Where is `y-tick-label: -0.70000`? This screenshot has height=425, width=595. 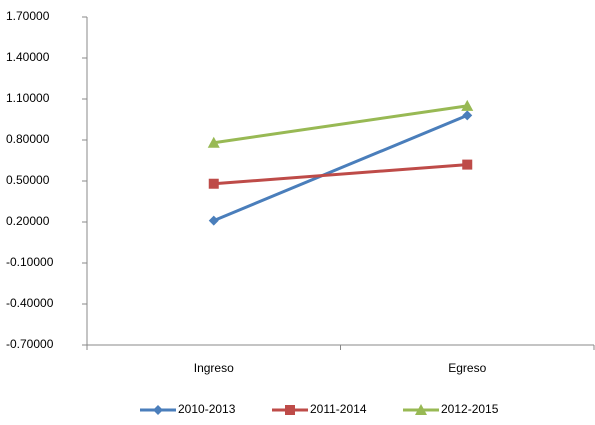 y-tick-label: -0.70000 is located at coordinates (30, 344).